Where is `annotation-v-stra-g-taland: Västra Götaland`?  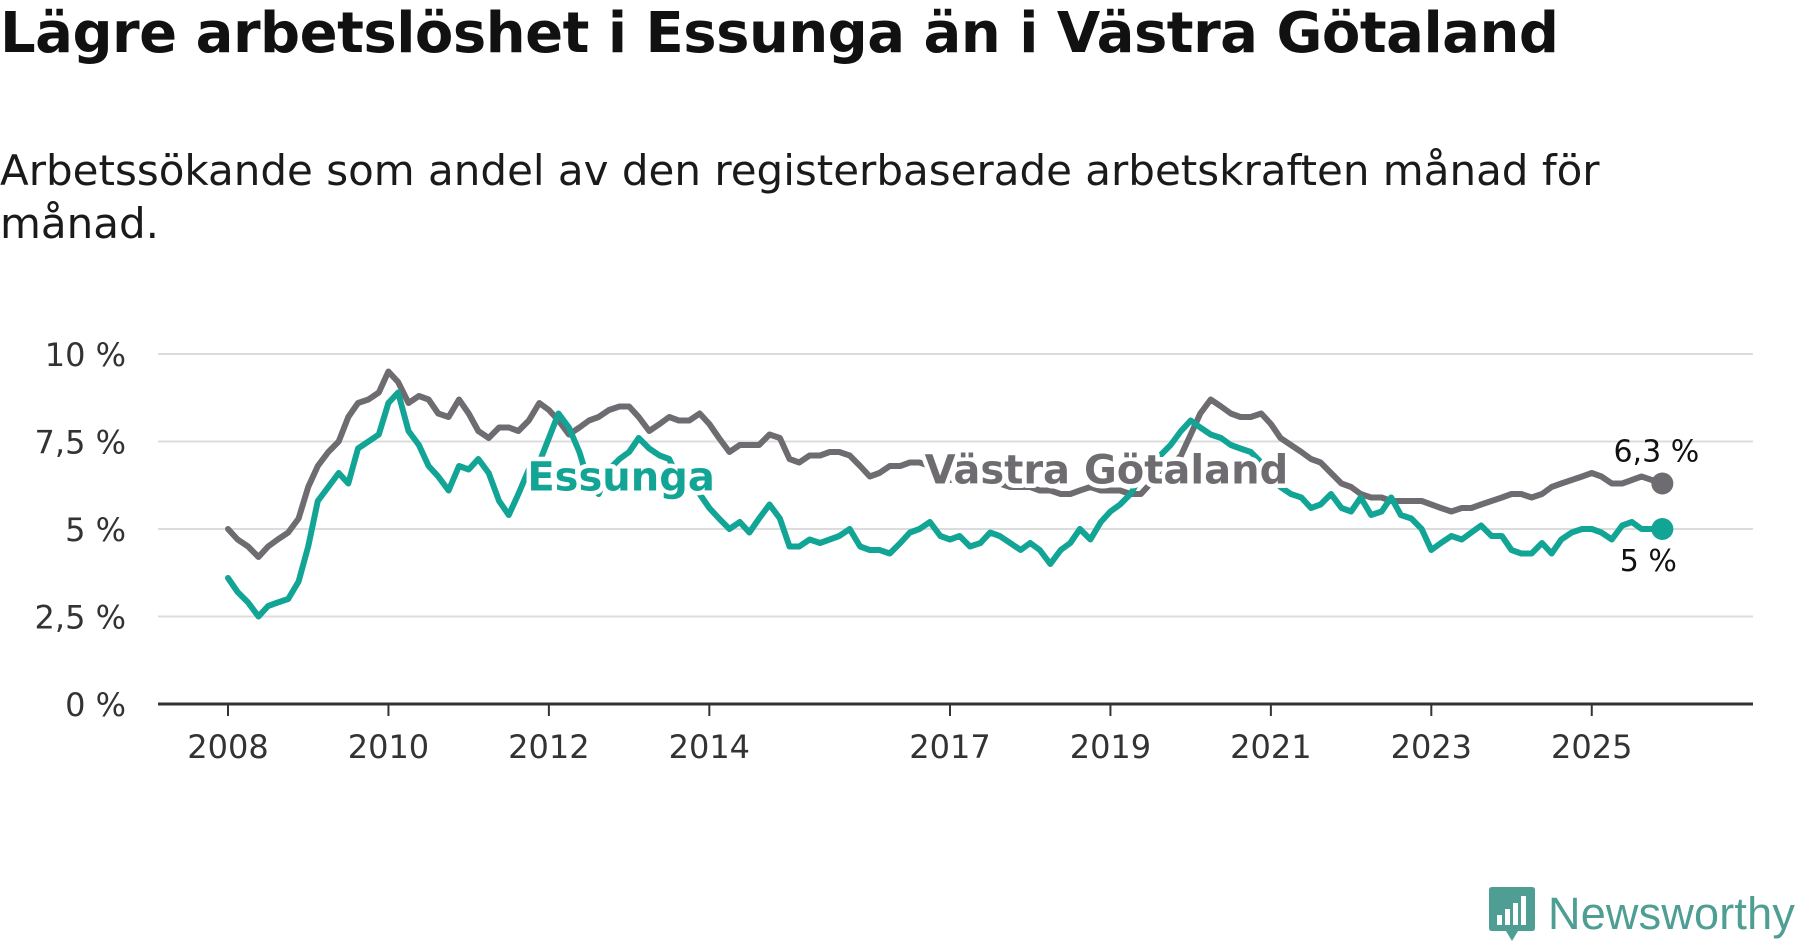
annotation-v-stra-g-taland: Västra Götaland is located at coordinates (1107, 470).